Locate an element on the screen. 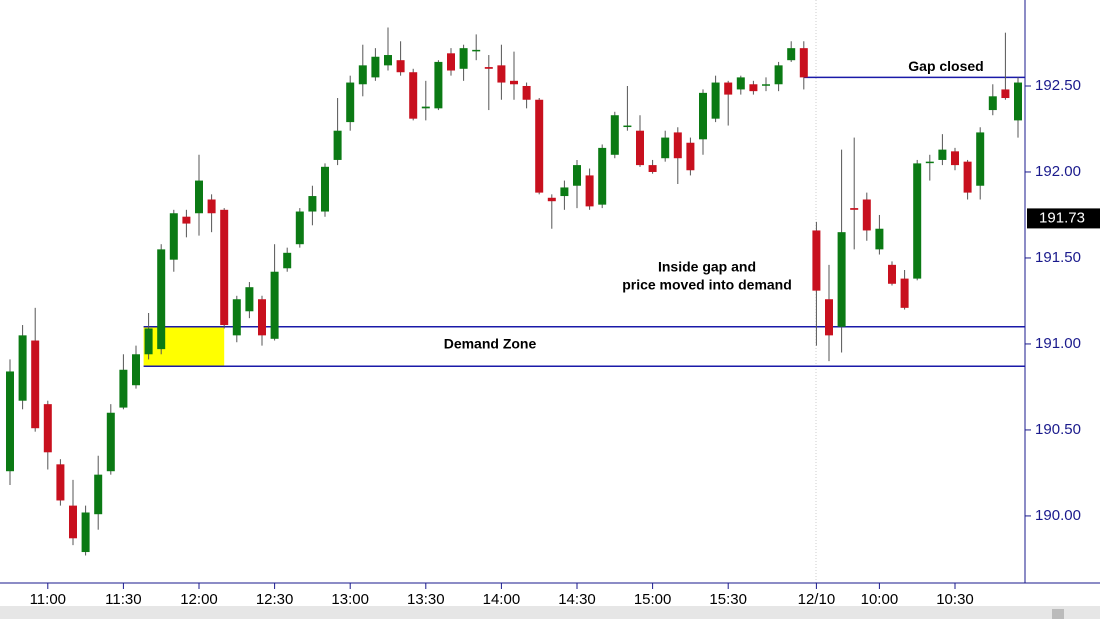 Image resolution: width=1100 pixels, height=619 pixels. x-tick-label: 10:00 is located at coordinates (880, 599).